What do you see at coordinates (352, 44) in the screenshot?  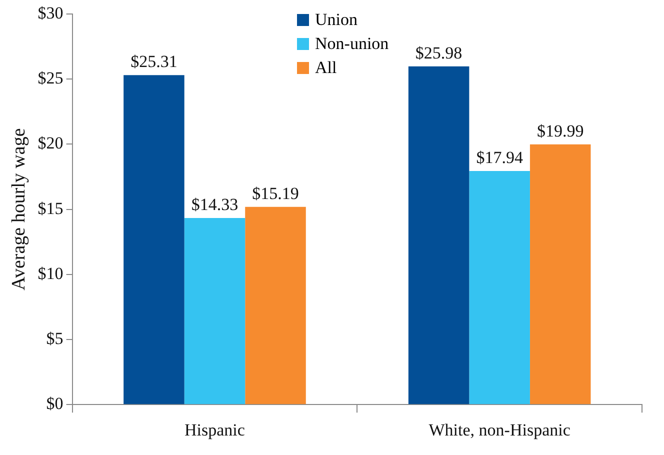 I see `legend-label: Non-union` at bounding box center [352, 44].